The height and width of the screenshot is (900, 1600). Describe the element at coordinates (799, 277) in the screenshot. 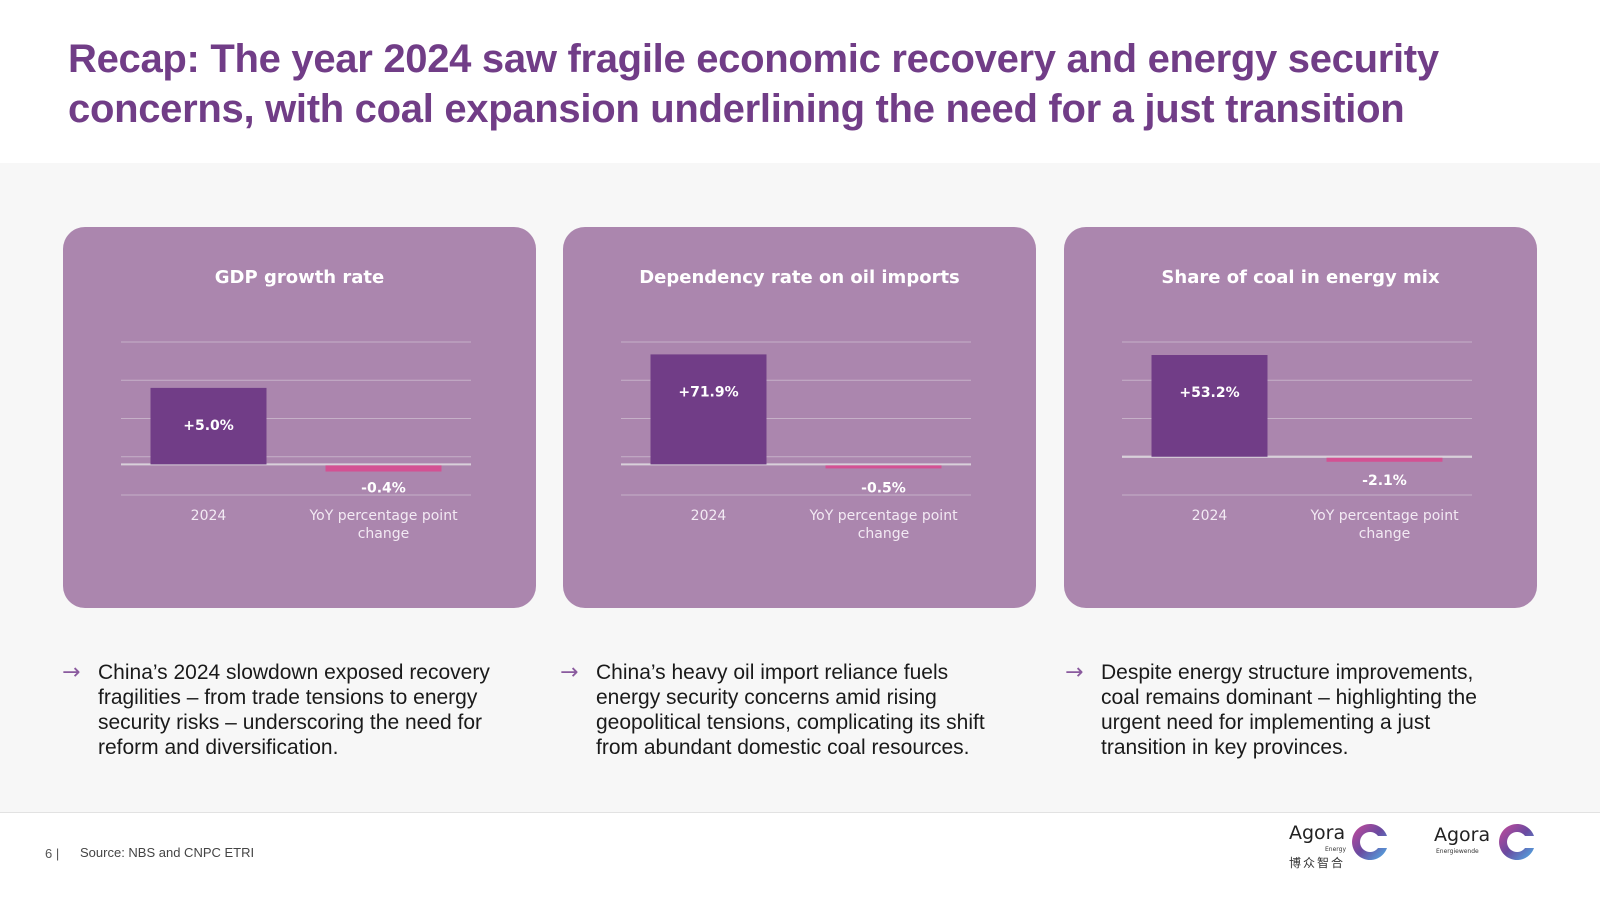

I see `chart-title: Dependency rate on oil imports` at that location.